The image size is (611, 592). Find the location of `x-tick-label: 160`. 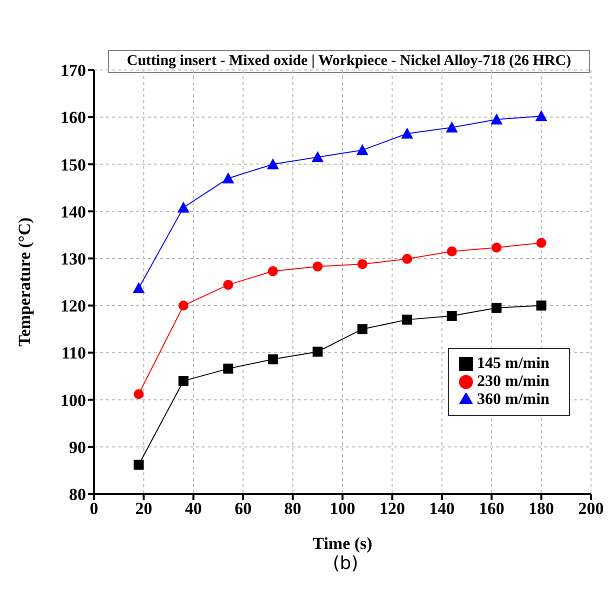

x-tick-label: 160 is located at coordinates (491, 508).